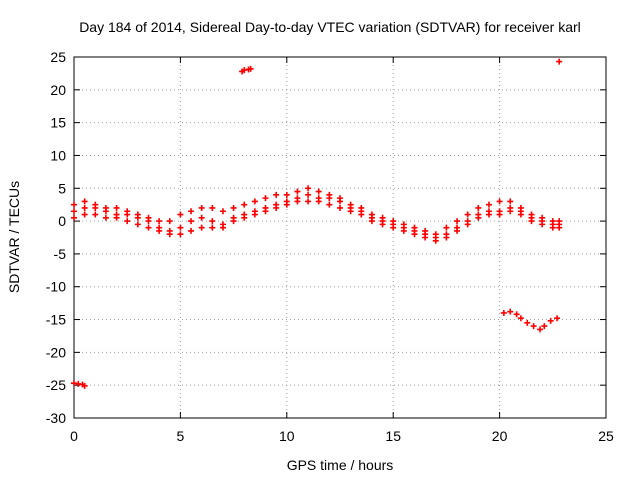 The width and height of the screenshot is (640, 480). What do you see at coordinates (58, 155) in the screenshot?
I see `y-tick-label: 10` at bounding box center [58, 155].